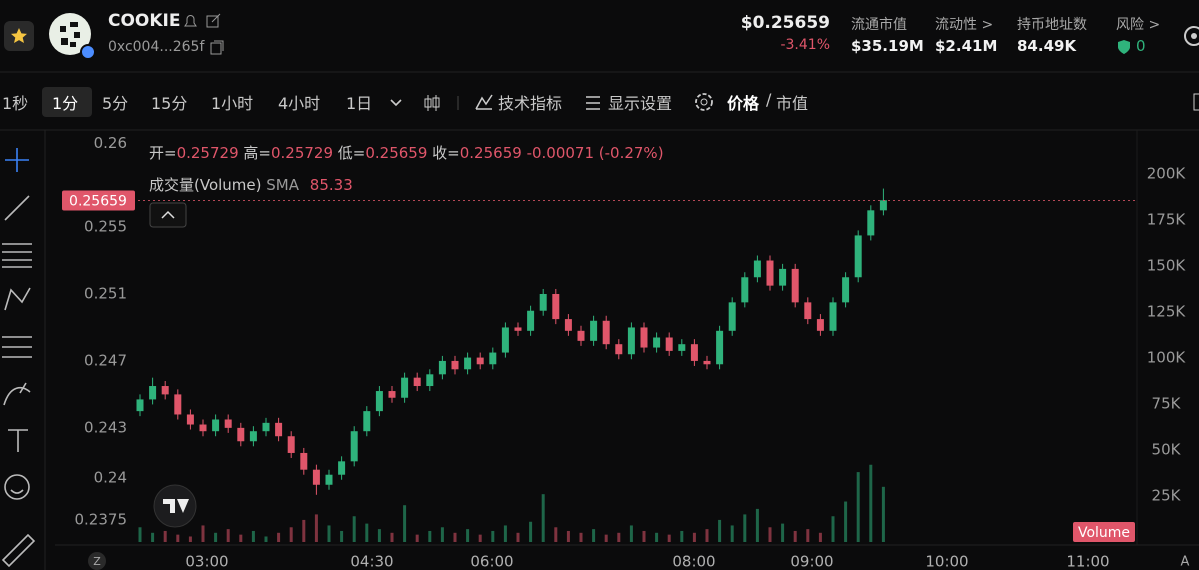 Image resolution: width=1199 pixels, height=570 pixels. Describe the element at coordinates (175, 506) in the screenshot. I see `tradingview-logo` at that location.